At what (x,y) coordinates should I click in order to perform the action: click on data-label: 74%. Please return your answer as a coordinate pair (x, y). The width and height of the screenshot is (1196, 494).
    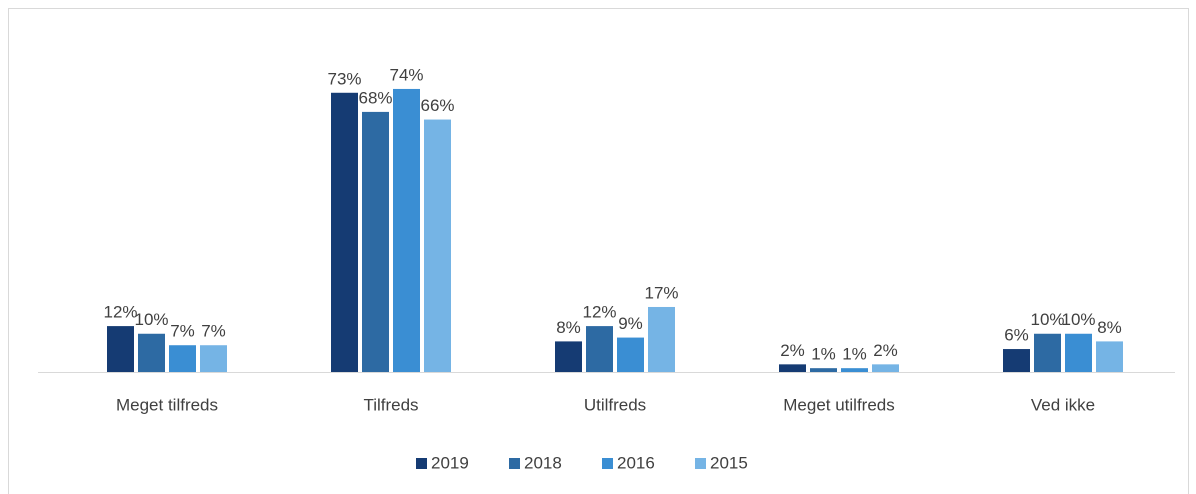
    Looking at the image, I should click on (406, 74).